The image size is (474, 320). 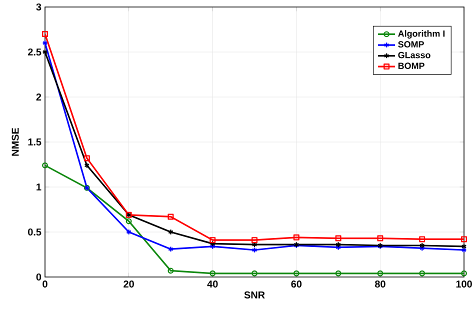 I want to click on y-tick-label: 0.5, so click(x=35, y=232).